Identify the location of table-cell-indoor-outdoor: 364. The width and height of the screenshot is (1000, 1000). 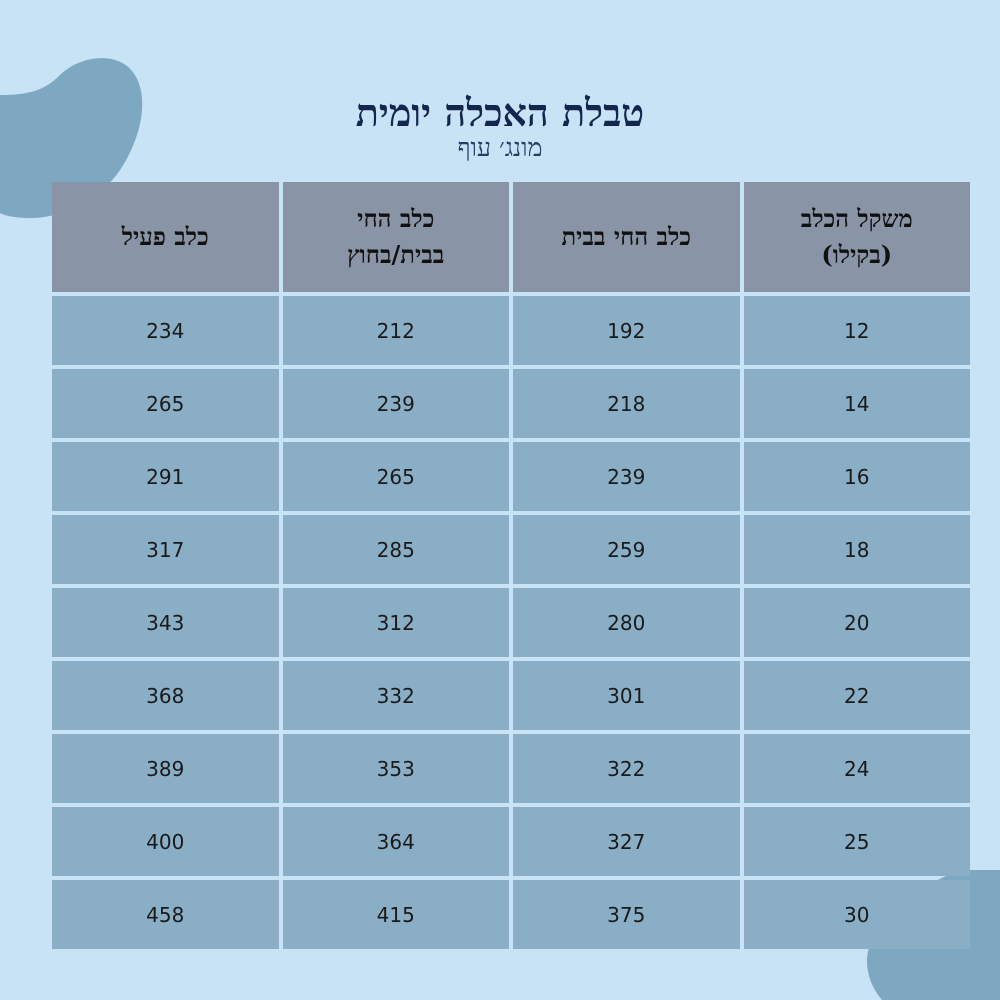
(395, 841).